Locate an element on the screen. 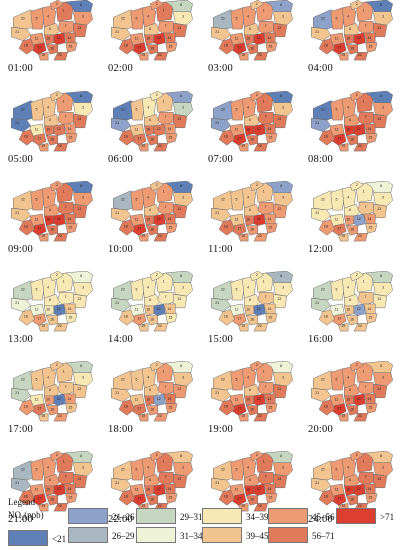 The width and height of the screenshot is (402, 550). time-label: 13:00 is located at coordinates (20, 339).